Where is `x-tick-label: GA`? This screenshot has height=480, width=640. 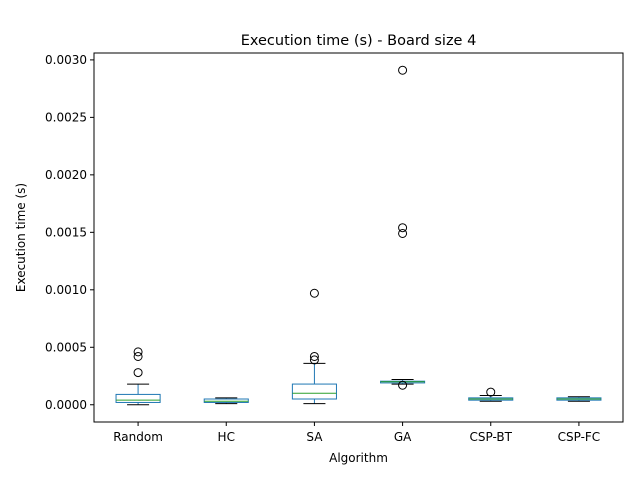 x-tick-label: GA is located at coordinates (403, 437).